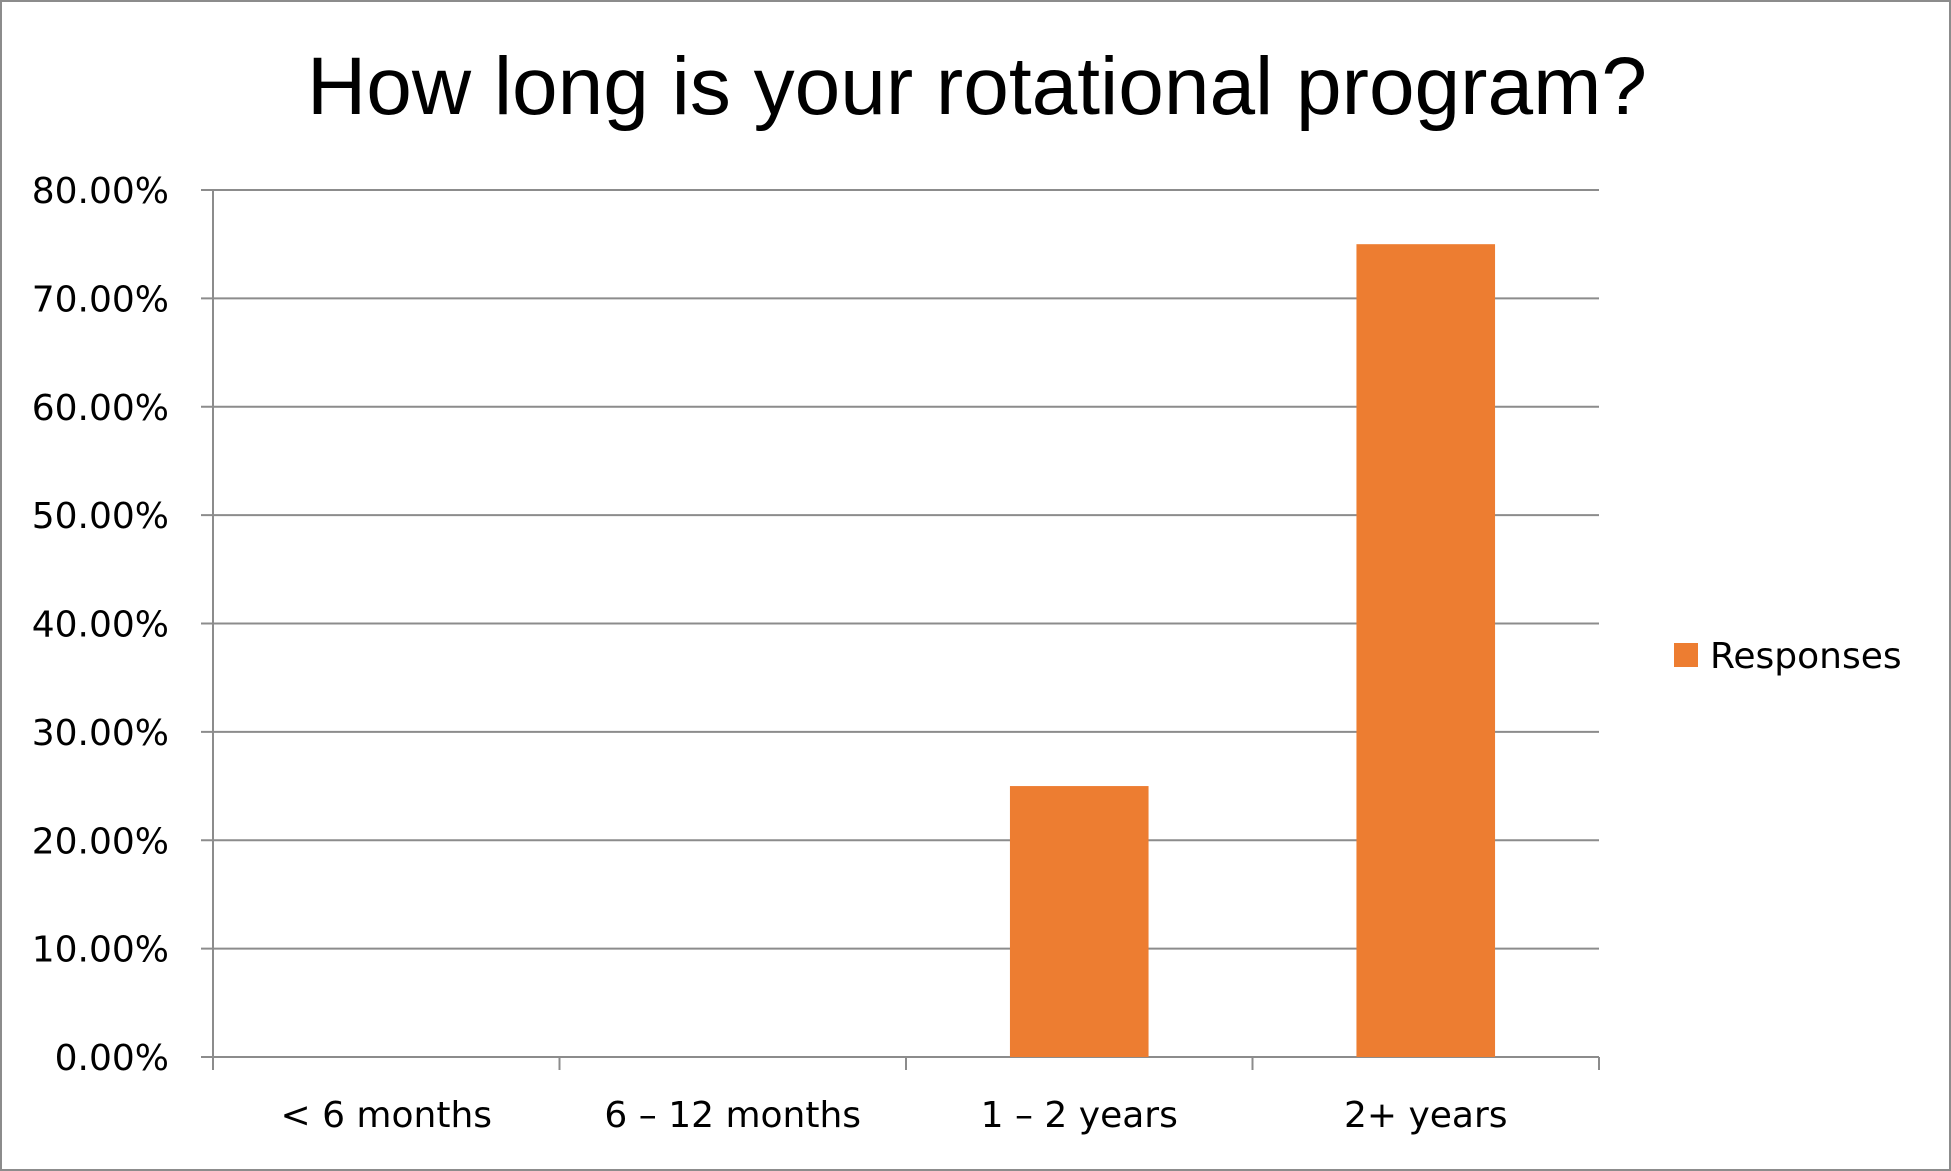 The image size is (1951, 1171). Describe the element at coordinates (1426, 1115) in the screenshot. I see `x-tick-label: 2+ years` at that location.